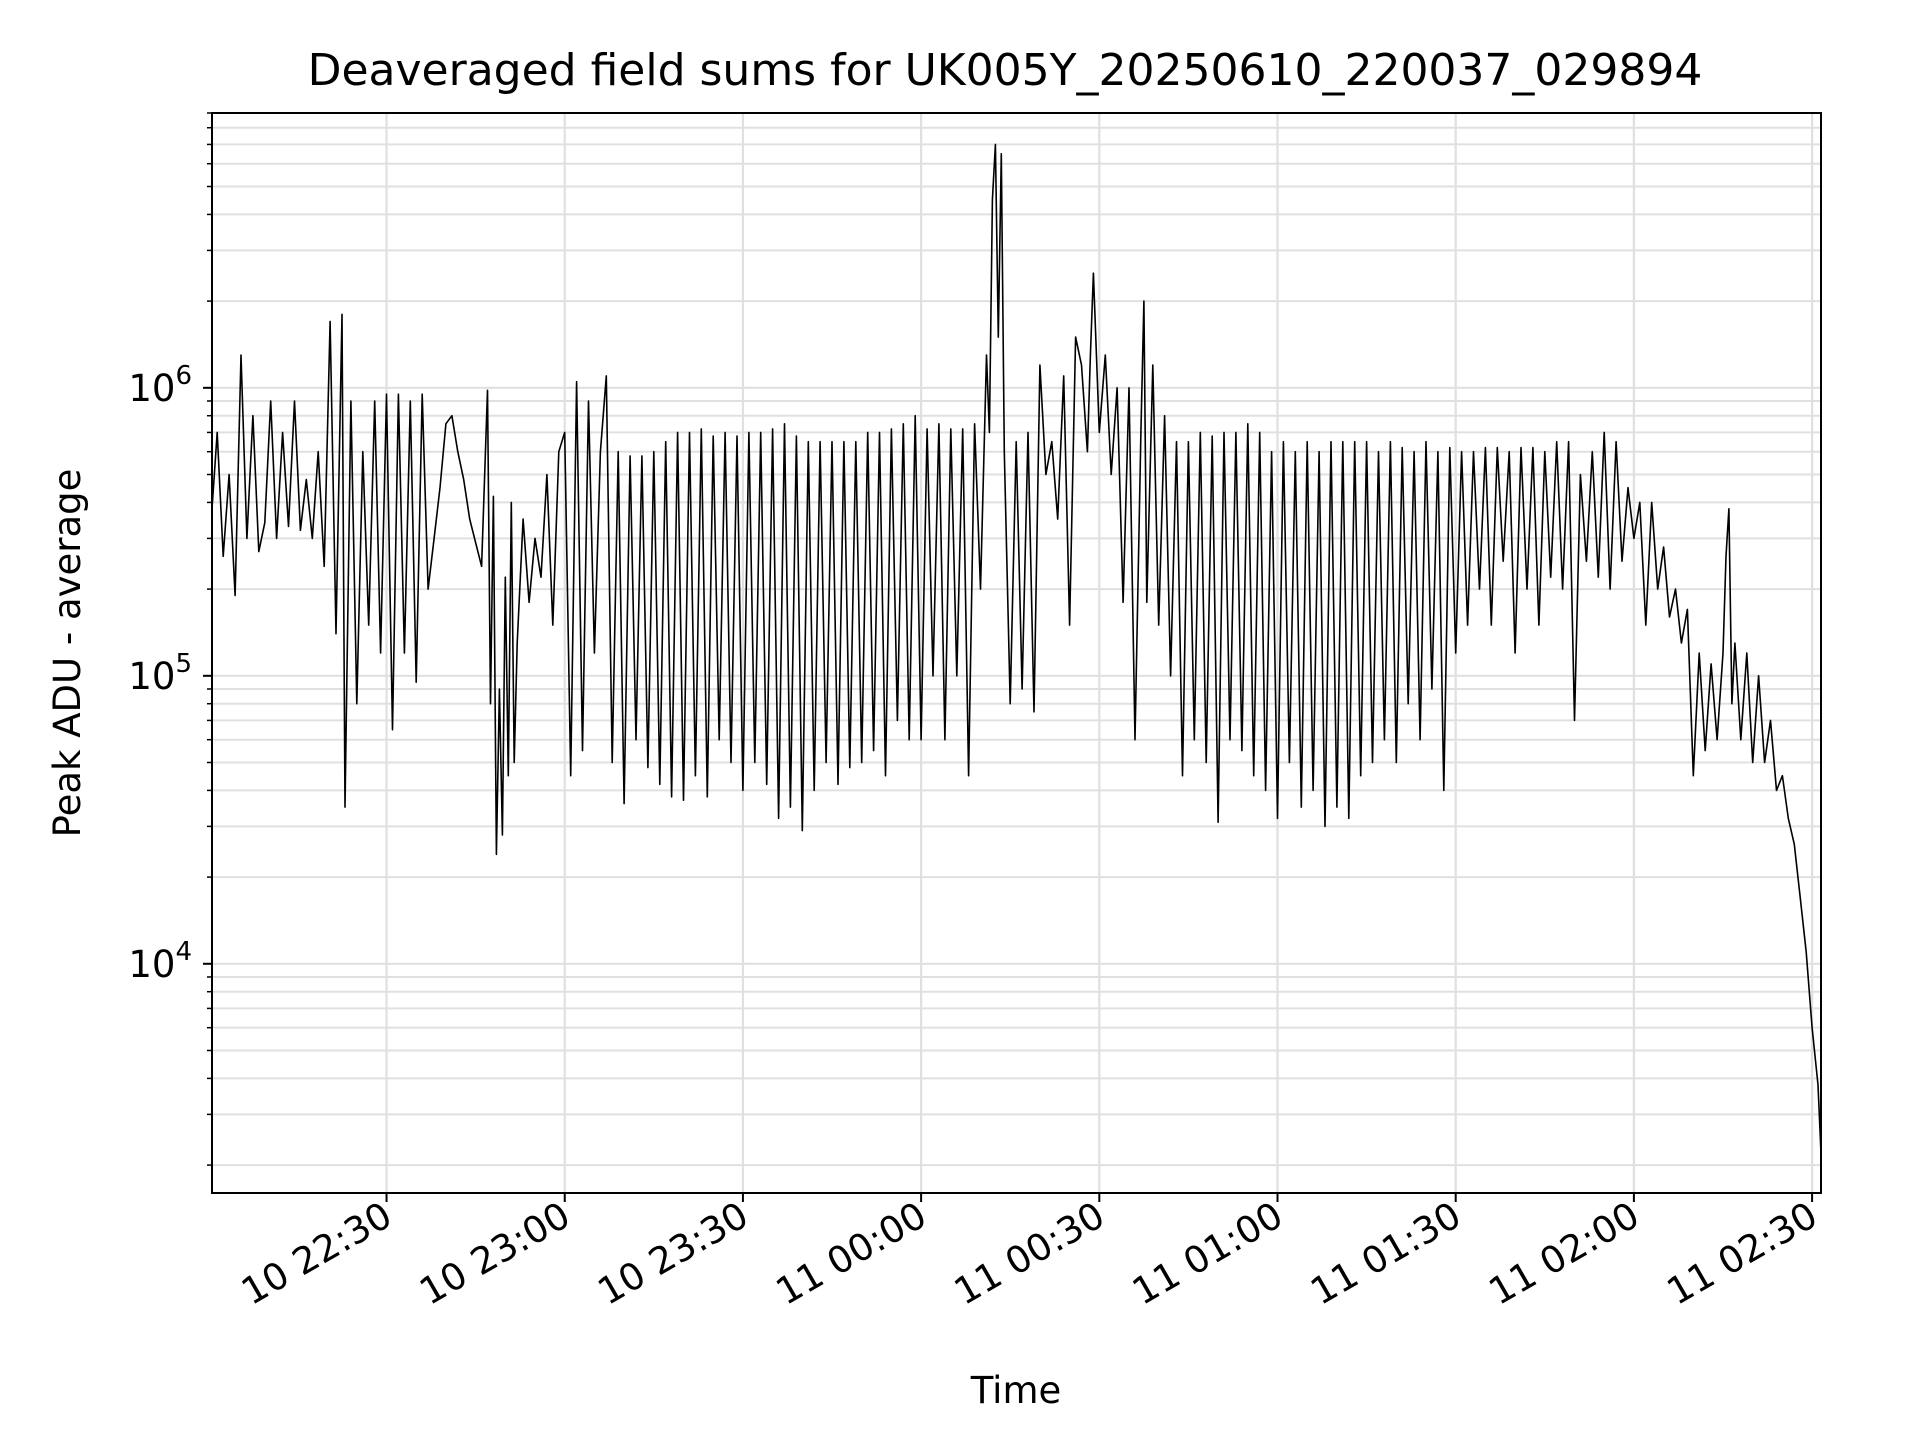 This screenshot has width=1920, height=1440. Describe the element at coordinates (183, 376) in the screenshot. I see `y-tick-label-exponent: 6` at that location.